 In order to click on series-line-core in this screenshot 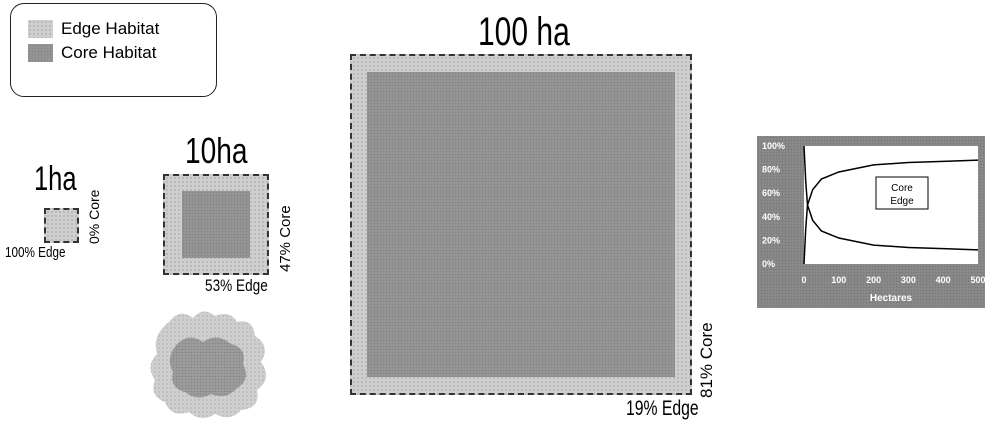, I will do `click(891, 212)`.